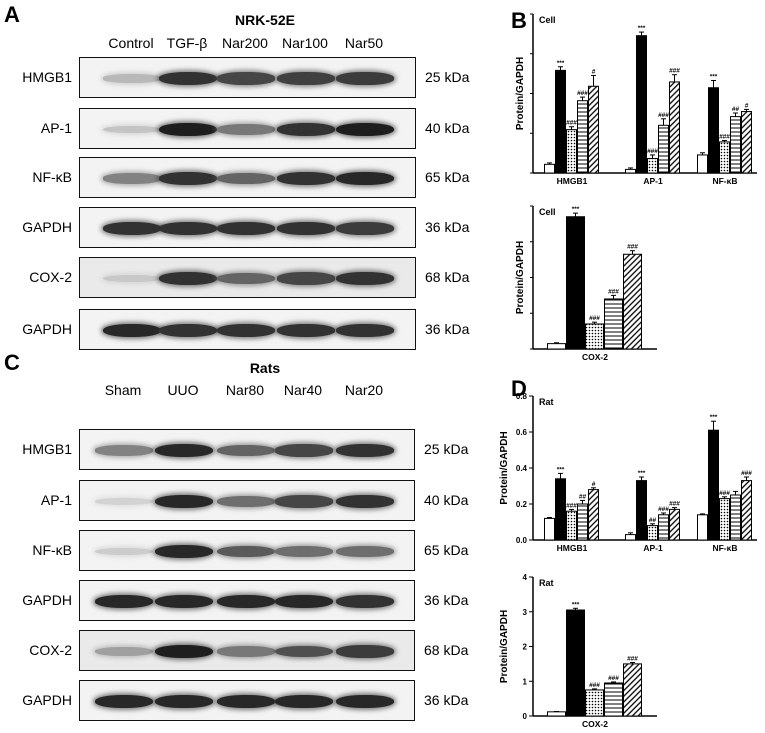 The height and width of the screenshot is (733, 765). I want to click on lane-label-control: Control, so click(131, 43).